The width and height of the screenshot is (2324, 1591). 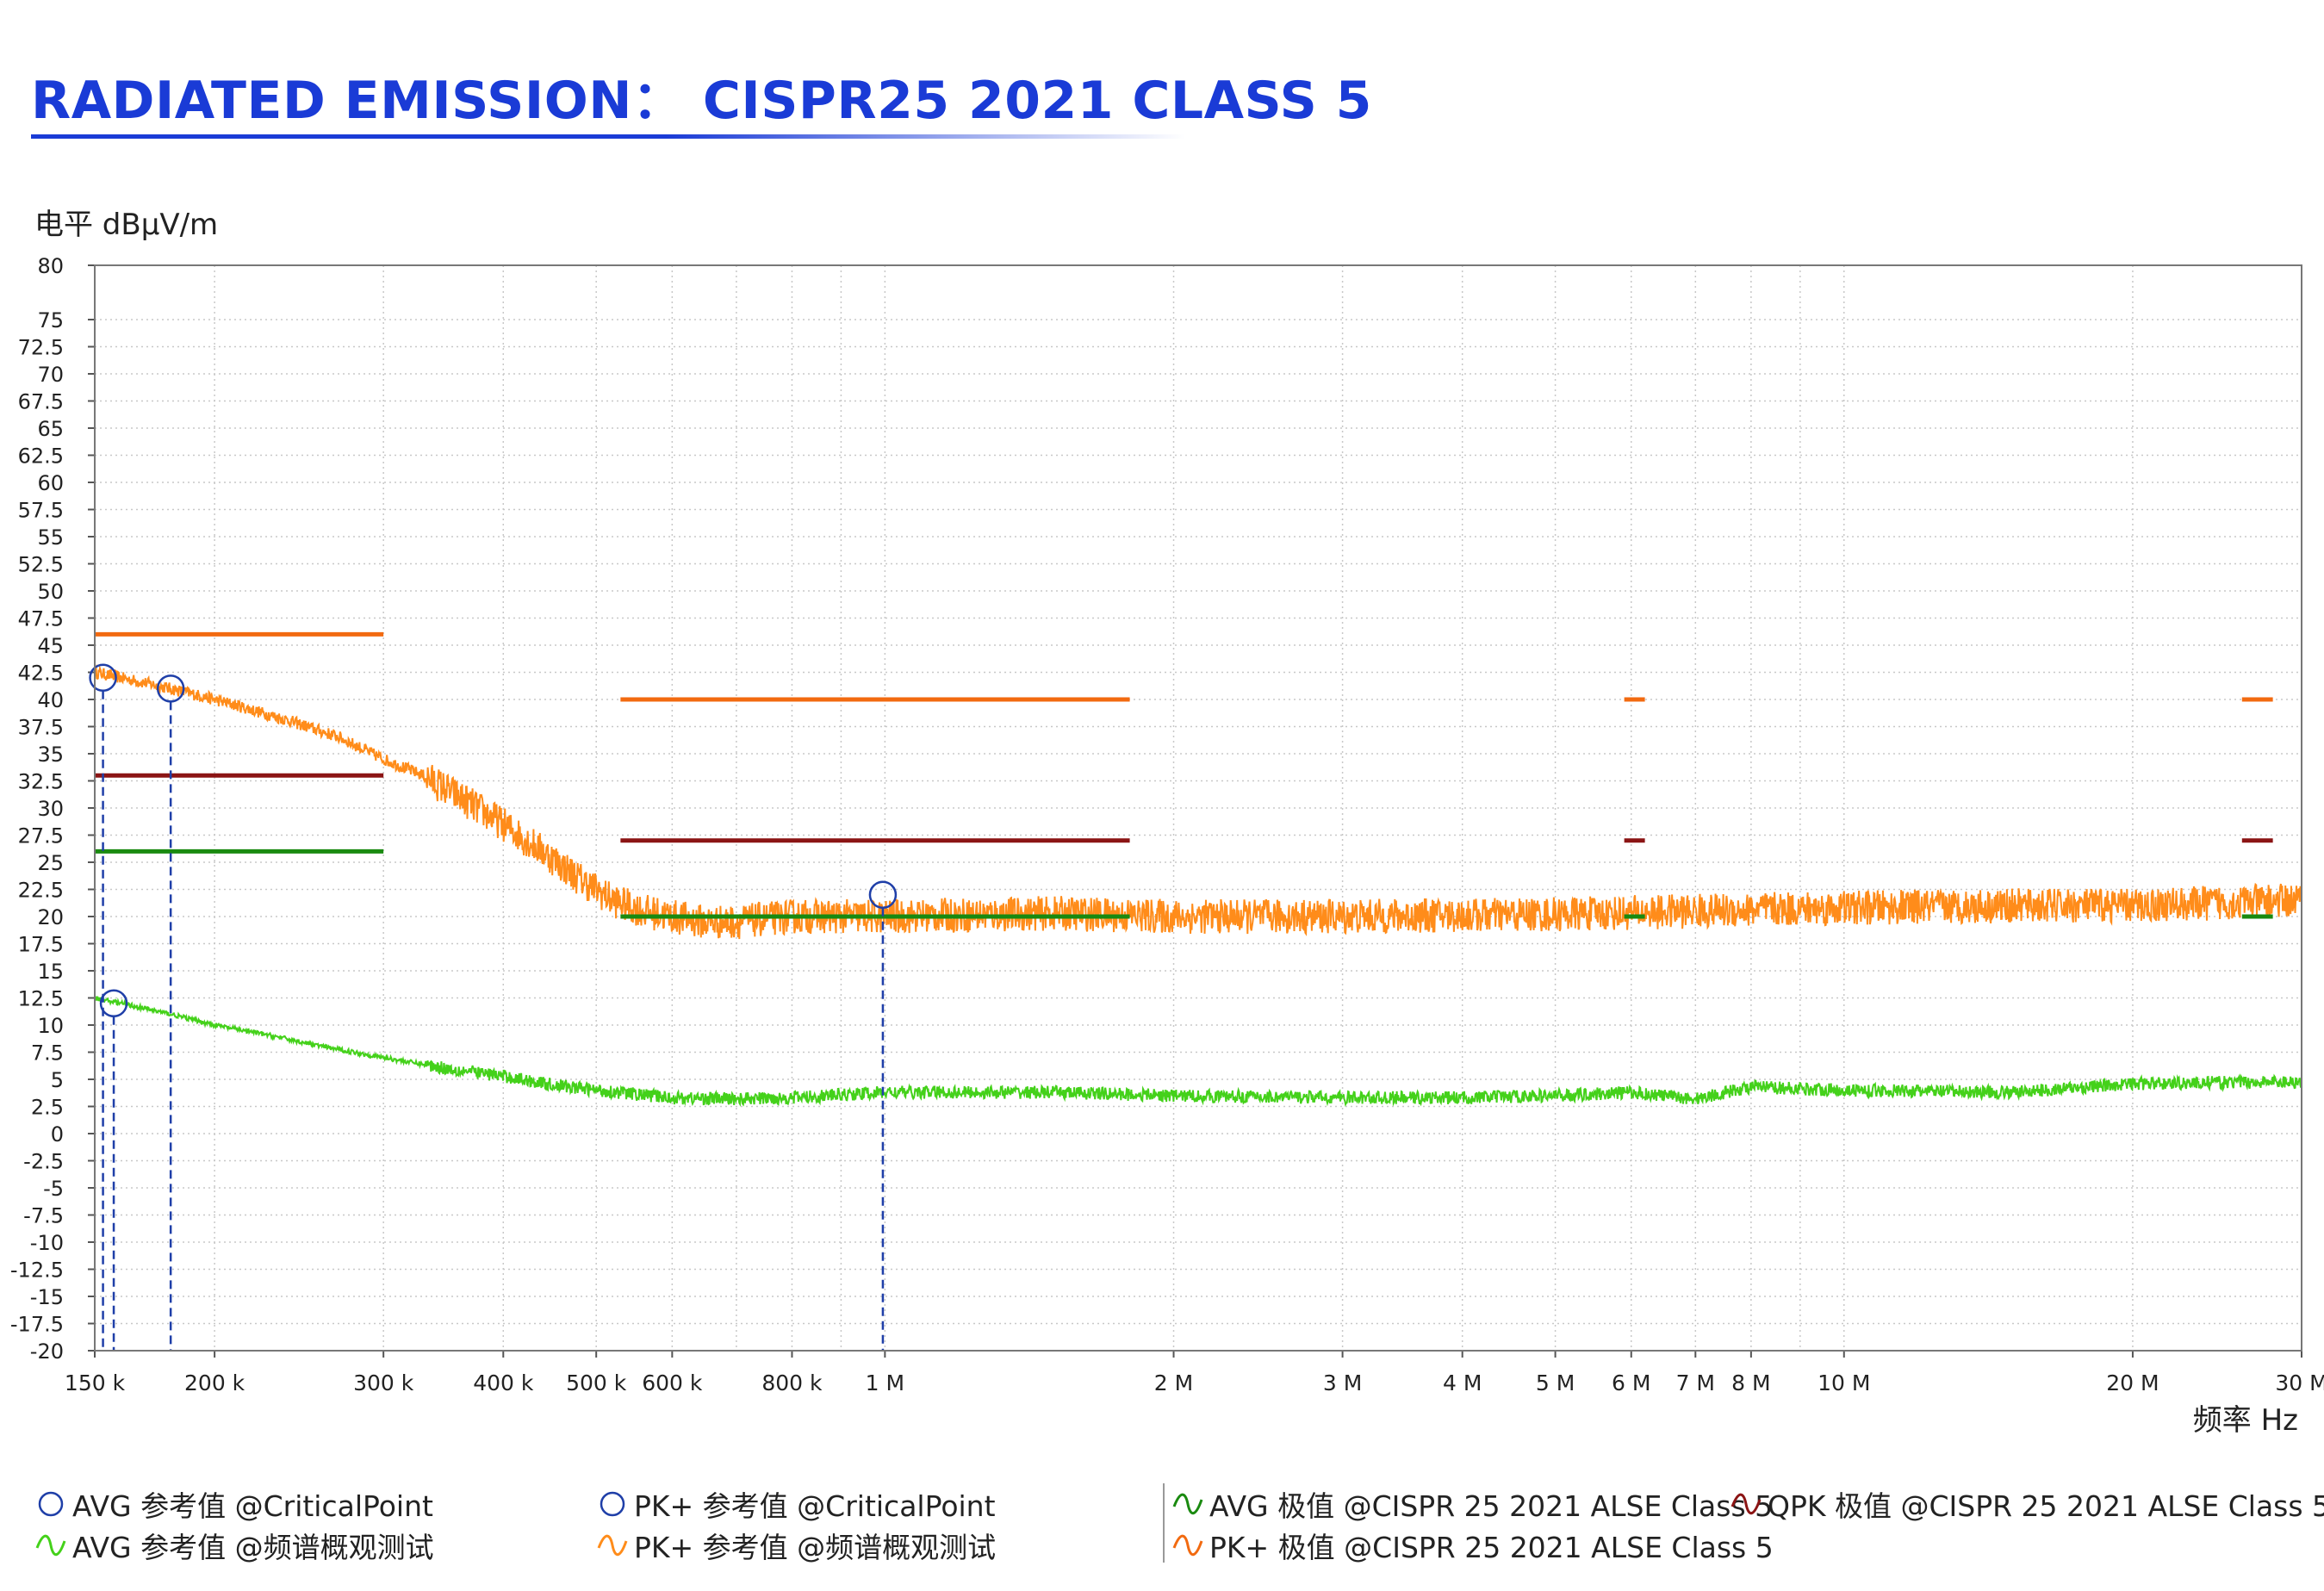 I want to click on x-tick-label: 150 k, so click(x=95, y=1382).